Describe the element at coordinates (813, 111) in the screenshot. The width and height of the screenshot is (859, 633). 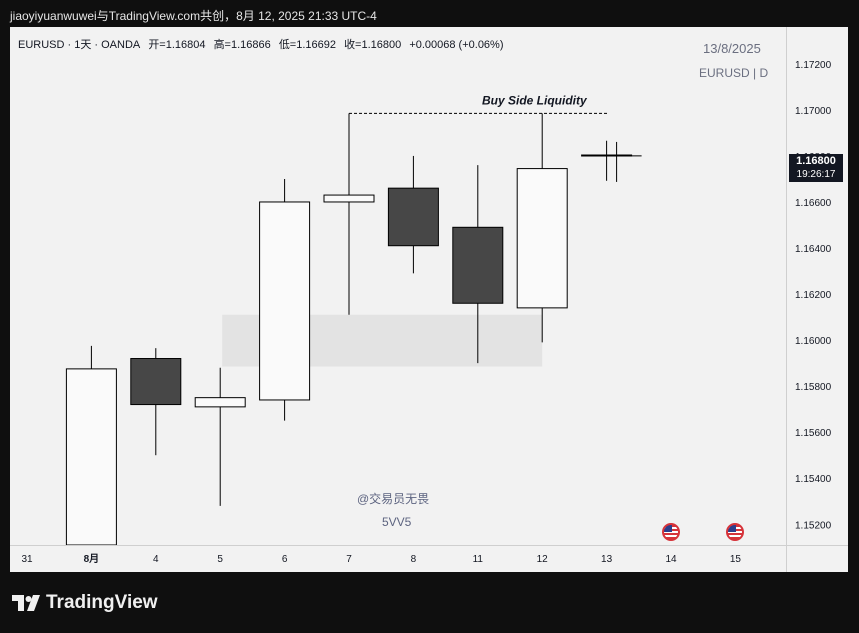
I see `y-tick-label: 1.17000` at that location.